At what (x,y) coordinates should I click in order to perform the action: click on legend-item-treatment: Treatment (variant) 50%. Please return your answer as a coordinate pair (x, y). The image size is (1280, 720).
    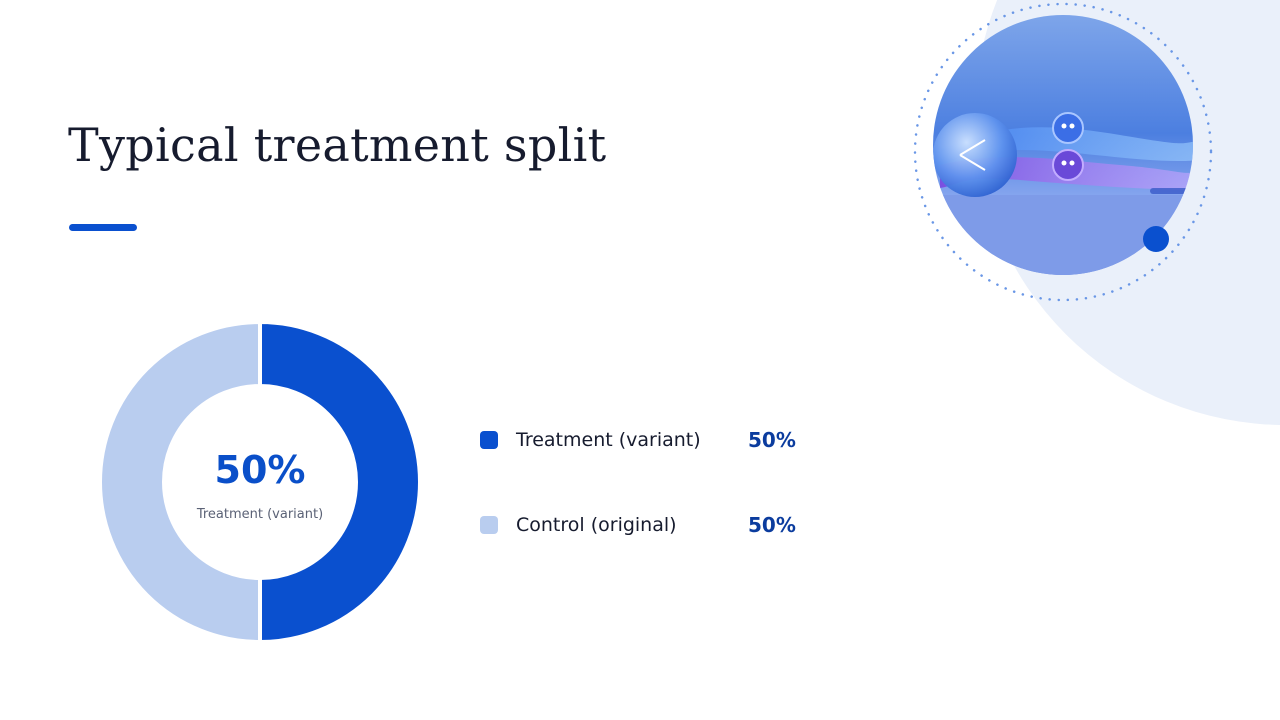
    Looking at the image, I should click on (638, 440).